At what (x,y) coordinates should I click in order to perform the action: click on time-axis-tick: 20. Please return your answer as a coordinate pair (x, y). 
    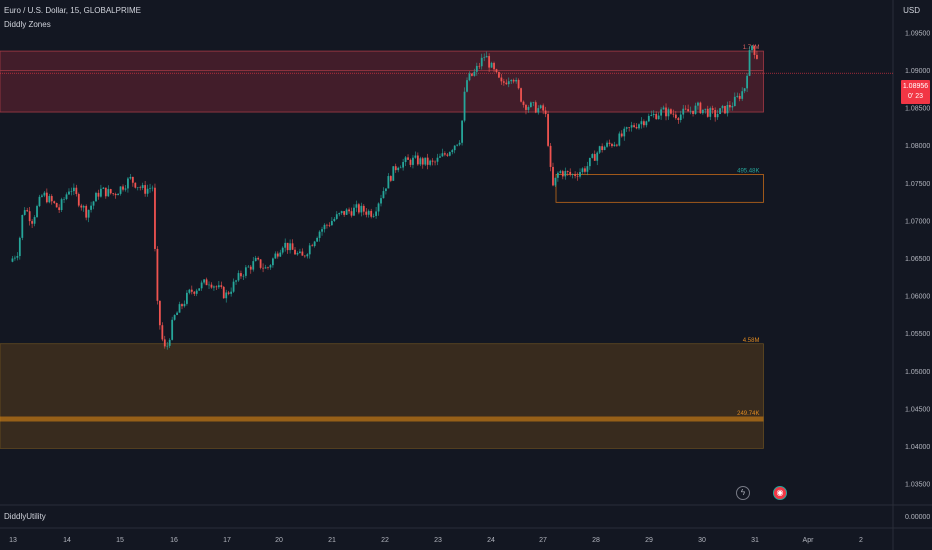
    Looking at the image, I should click on (279, 540).